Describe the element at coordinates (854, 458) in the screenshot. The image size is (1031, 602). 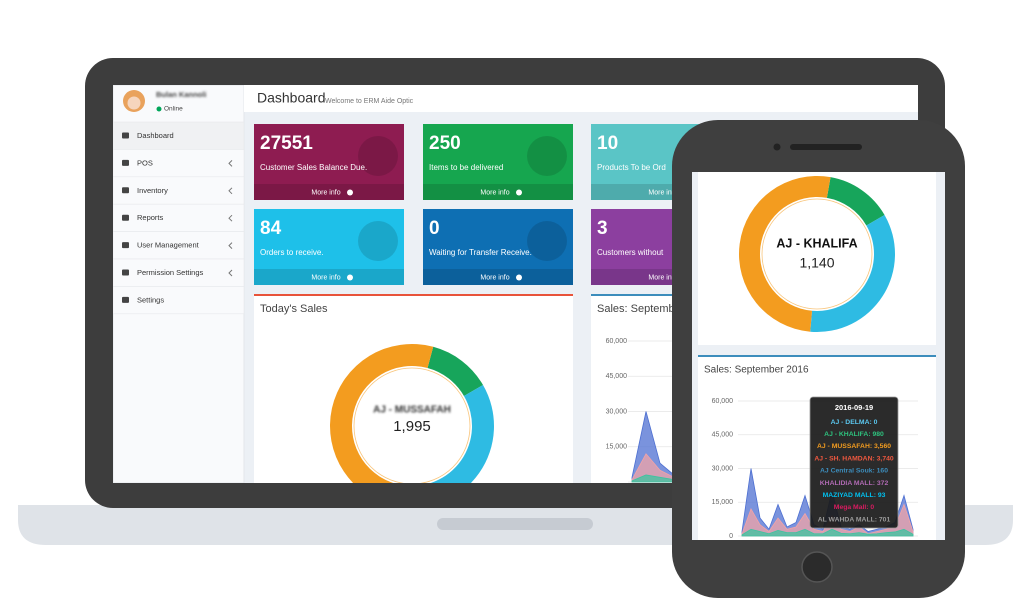
I see `tooltip-row: AJ - SH. HAMDAN: 3,740` at that location.